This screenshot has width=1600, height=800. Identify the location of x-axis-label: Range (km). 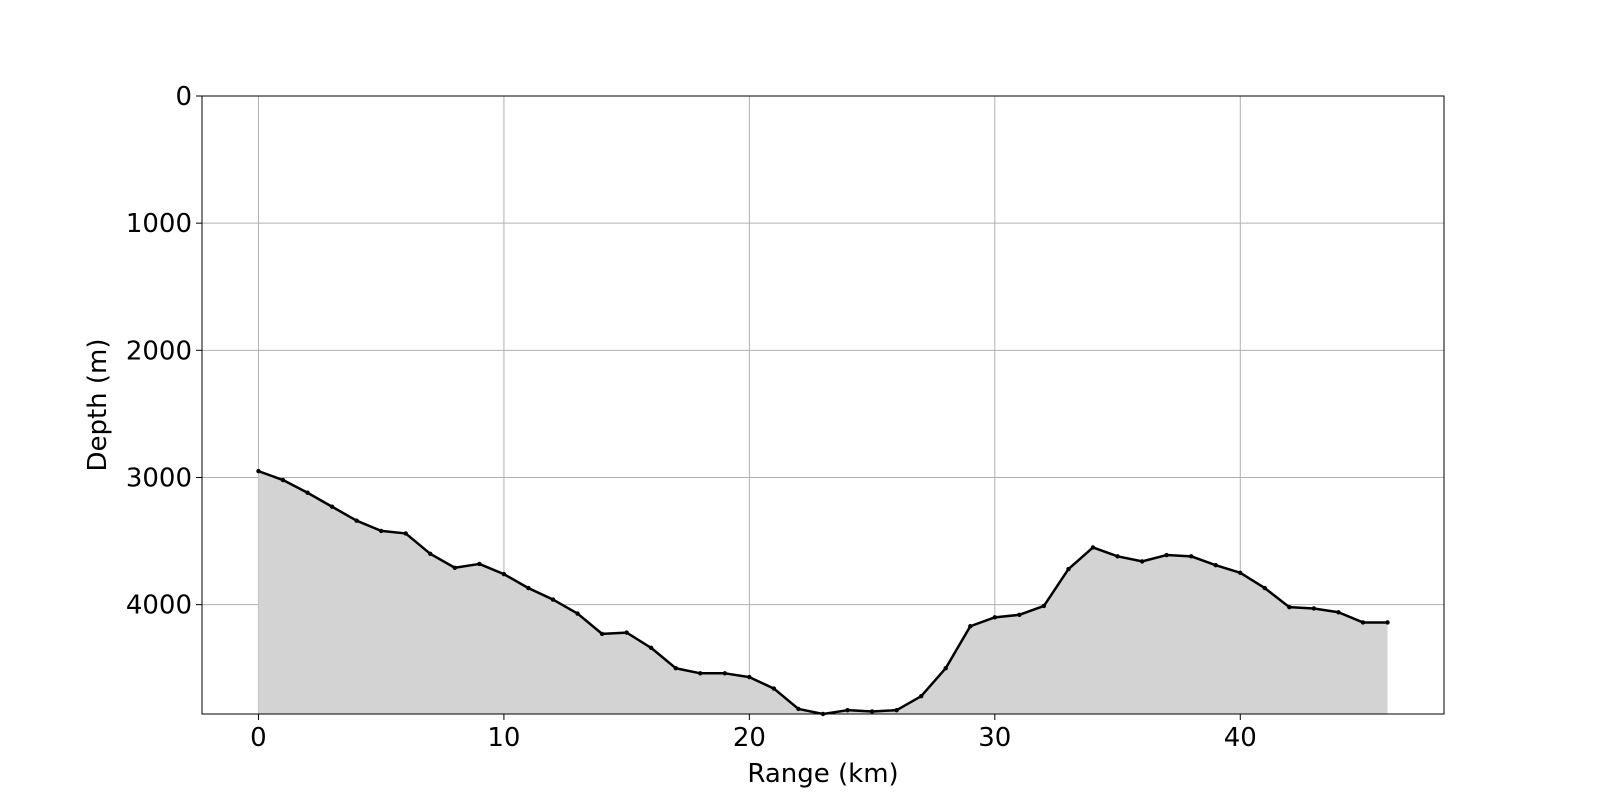
(822, 774).